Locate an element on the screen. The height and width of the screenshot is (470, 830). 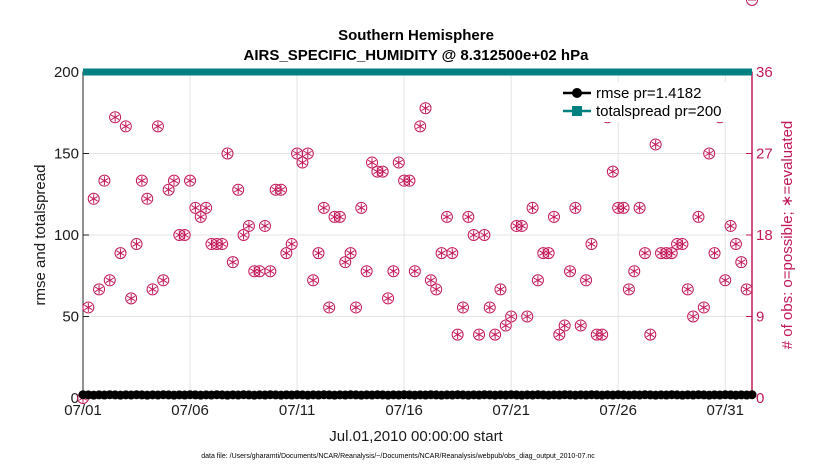
y2-axis-label: # of obs: o=possible; ∗=evaluated is located at coordinates (787, 235).